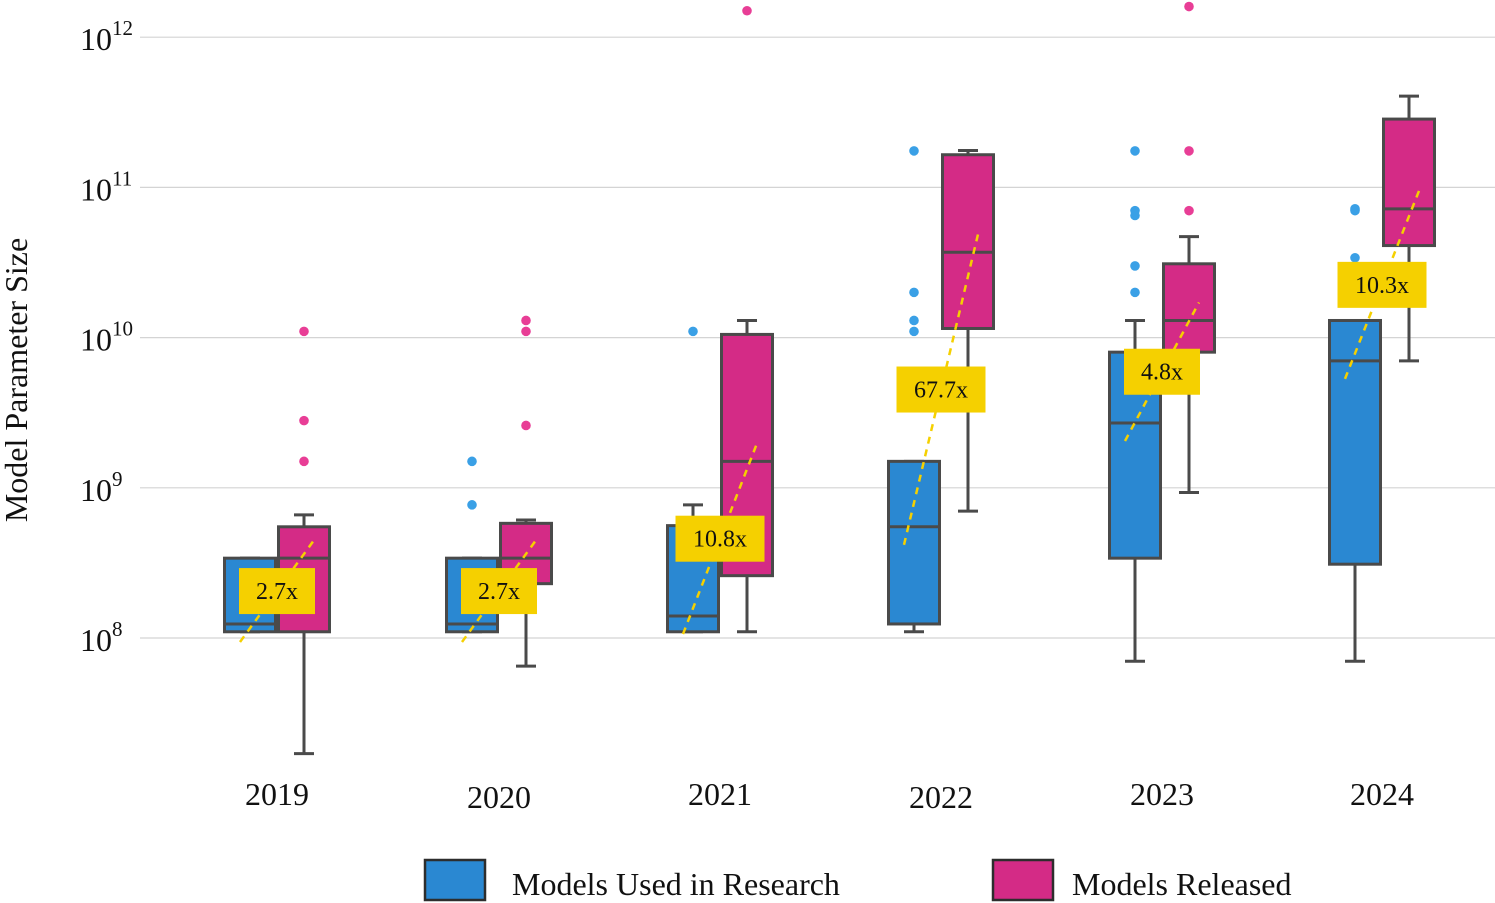 The height and width of the screenshot is (903, 1495). I want to click on x-tick-label: 2020, so click(499, 797).